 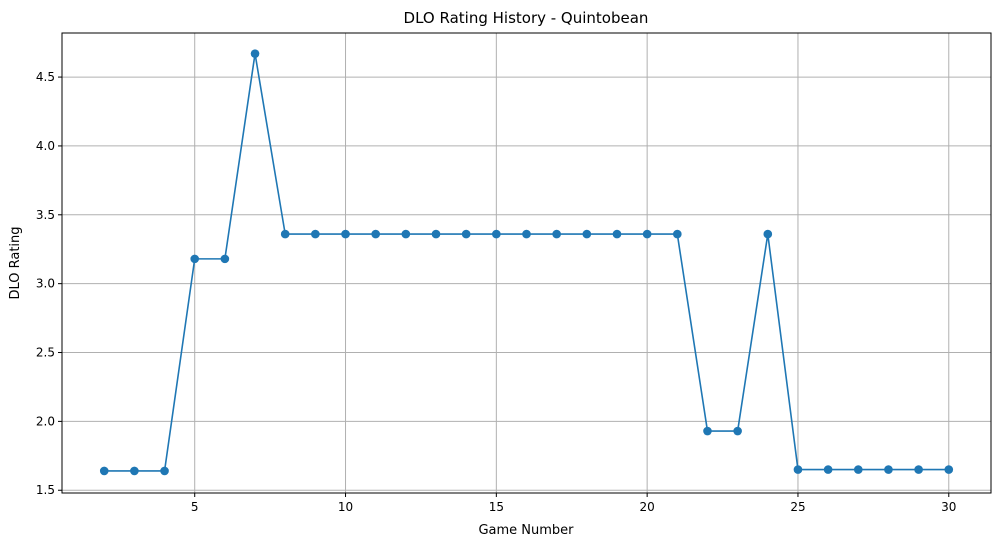 I want to click on x-tick-label: 20, so click(x=647, y=507).